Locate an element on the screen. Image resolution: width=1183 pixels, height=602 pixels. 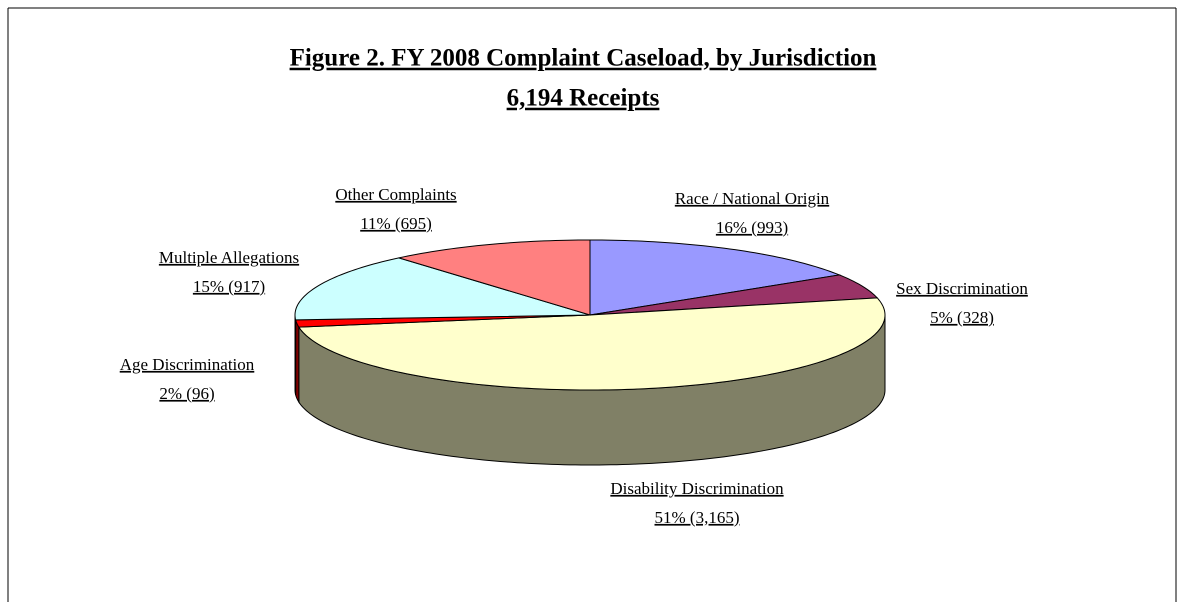
slice-label: Sex Discrimination is located at coordinates (962, 288).